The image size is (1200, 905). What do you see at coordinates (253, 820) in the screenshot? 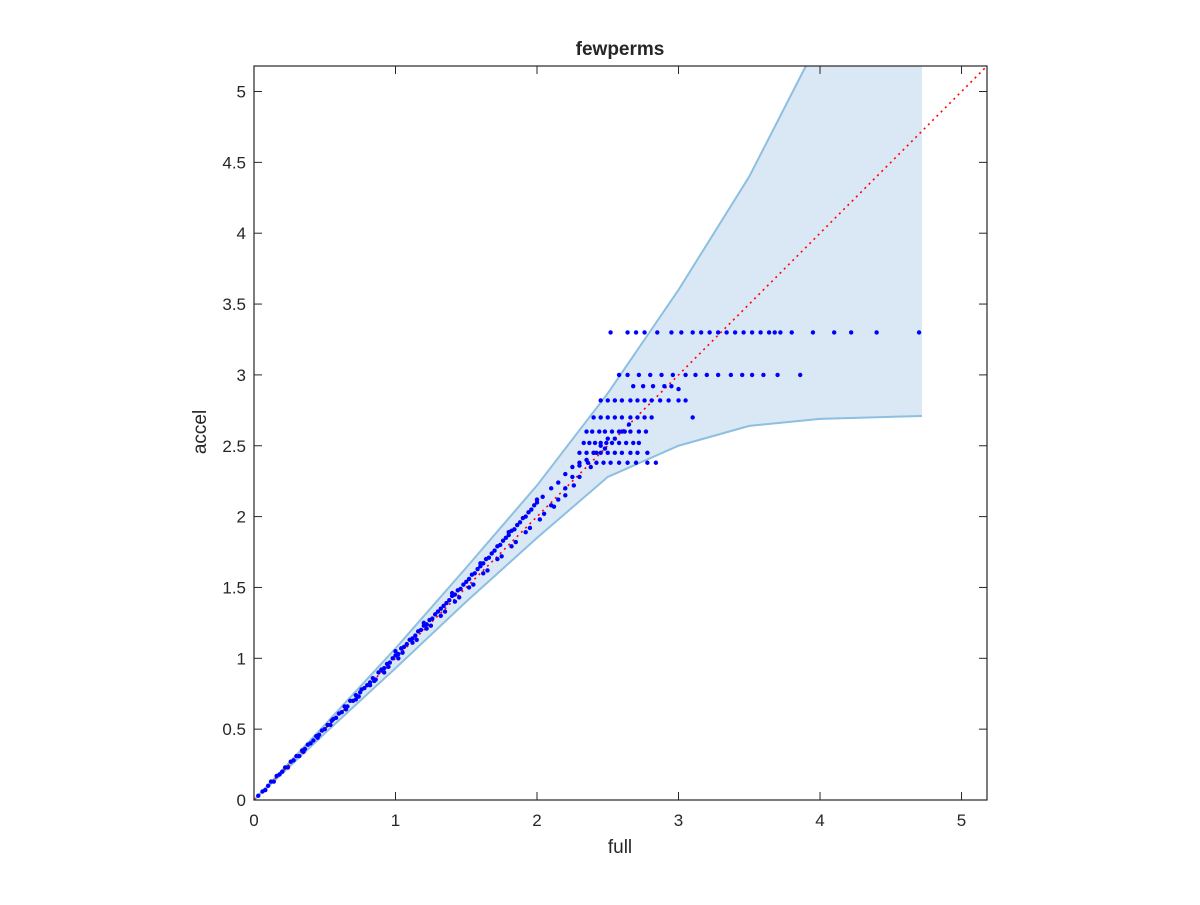
I see `x-tick-label: 0` at bounding box center [253, 820].